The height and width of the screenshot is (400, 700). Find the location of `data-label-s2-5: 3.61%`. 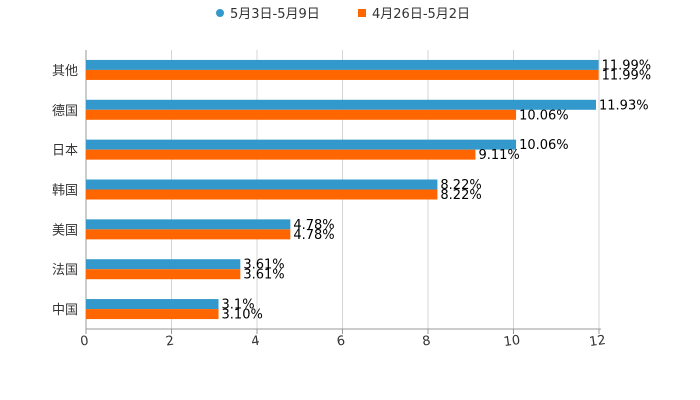

data-label-s2-5: 3.61% is located at coordinates (263, 275).